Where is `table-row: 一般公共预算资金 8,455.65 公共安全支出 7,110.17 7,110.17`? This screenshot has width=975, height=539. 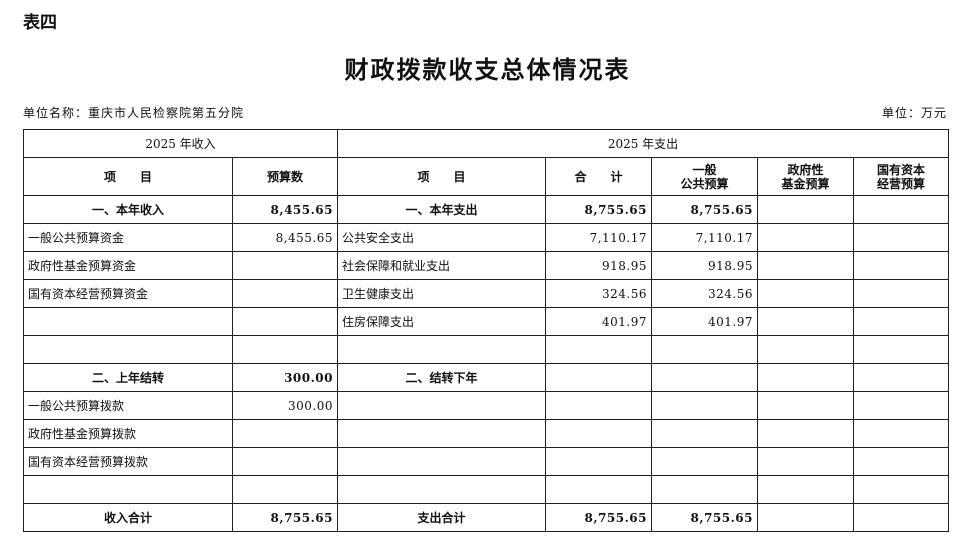 table-row: 一般公共预算资金 8,455.65 公共安全支出 7,110.17 7,110.17 is located at coordinates (486, 237).